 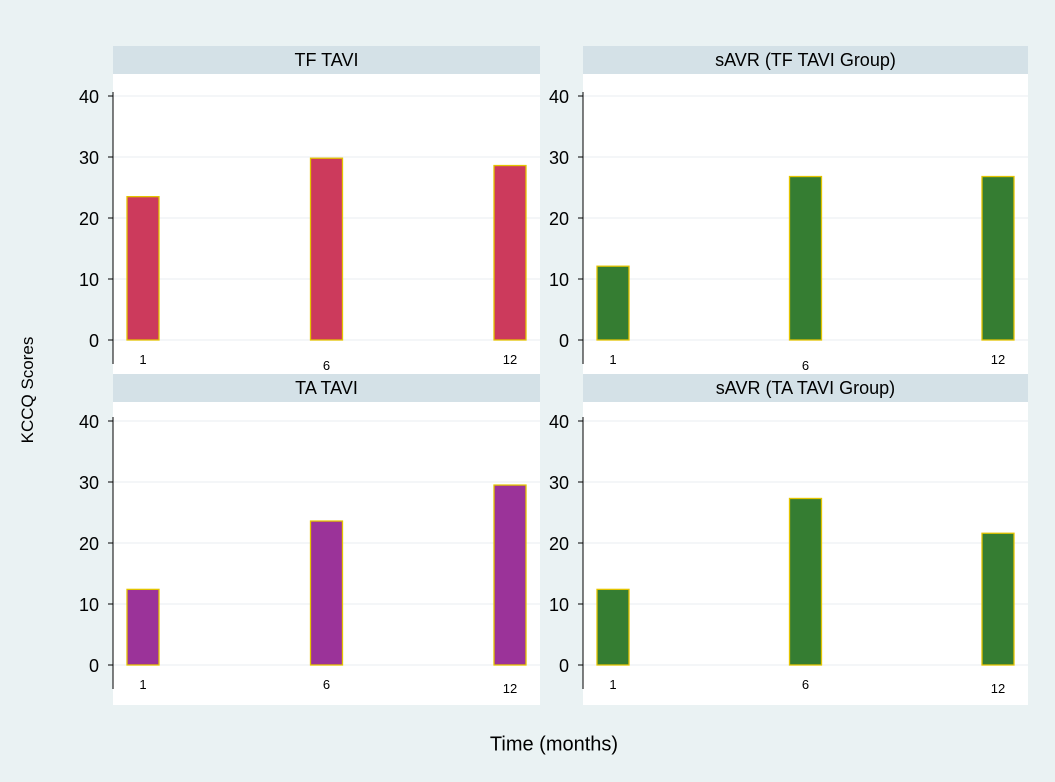 I want to click on panel-title: TF TAVI, so click(x=326, y=60).